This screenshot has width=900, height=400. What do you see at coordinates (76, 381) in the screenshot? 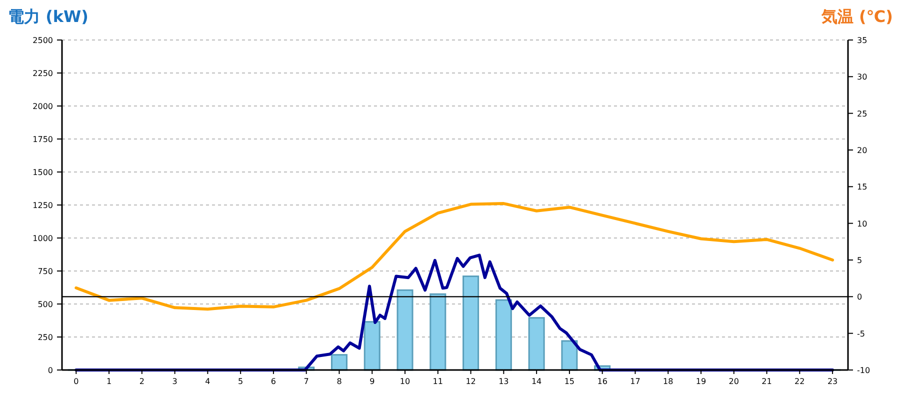
I see `x-tick-label: 0` at bounding box center [76, 381].